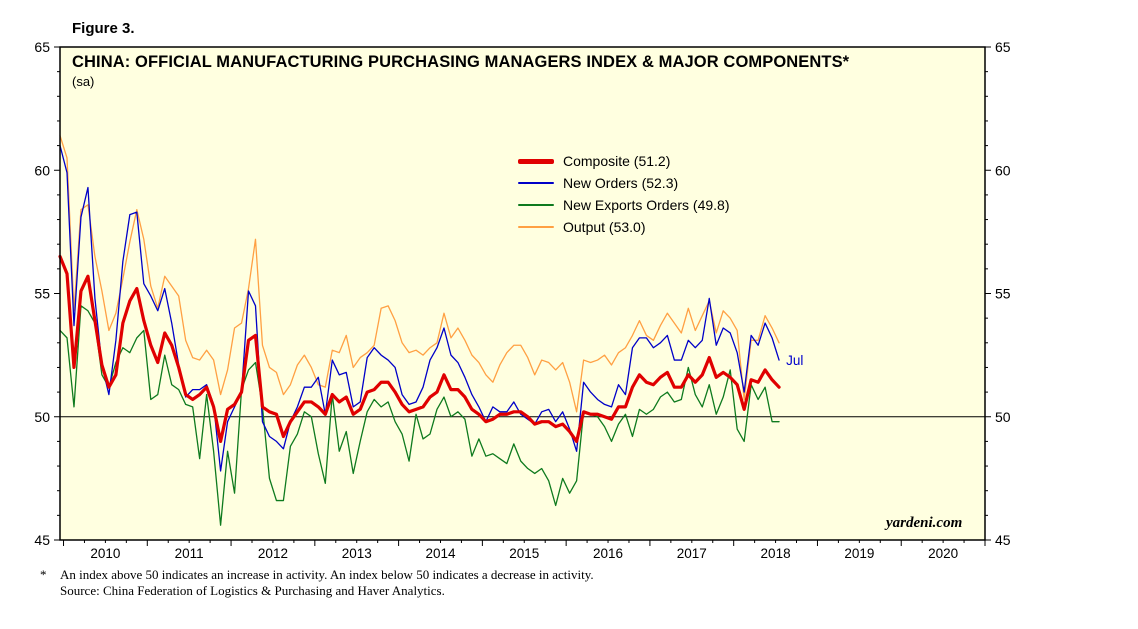  I want to click on watermark: yardeni.com, so click(924, 523).